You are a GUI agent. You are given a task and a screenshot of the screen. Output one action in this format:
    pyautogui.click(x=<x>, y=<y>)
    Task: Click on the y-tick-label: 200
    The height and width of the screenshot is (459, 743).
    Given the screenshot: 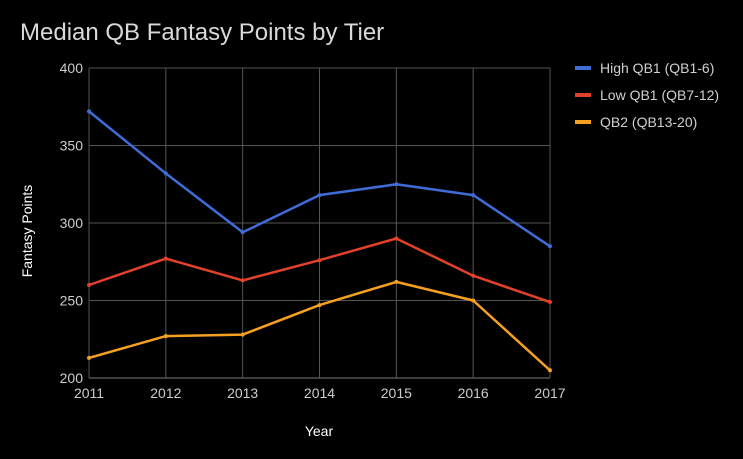 What is the action you would take?
    pyautogui.click(x=72, y=378)
    